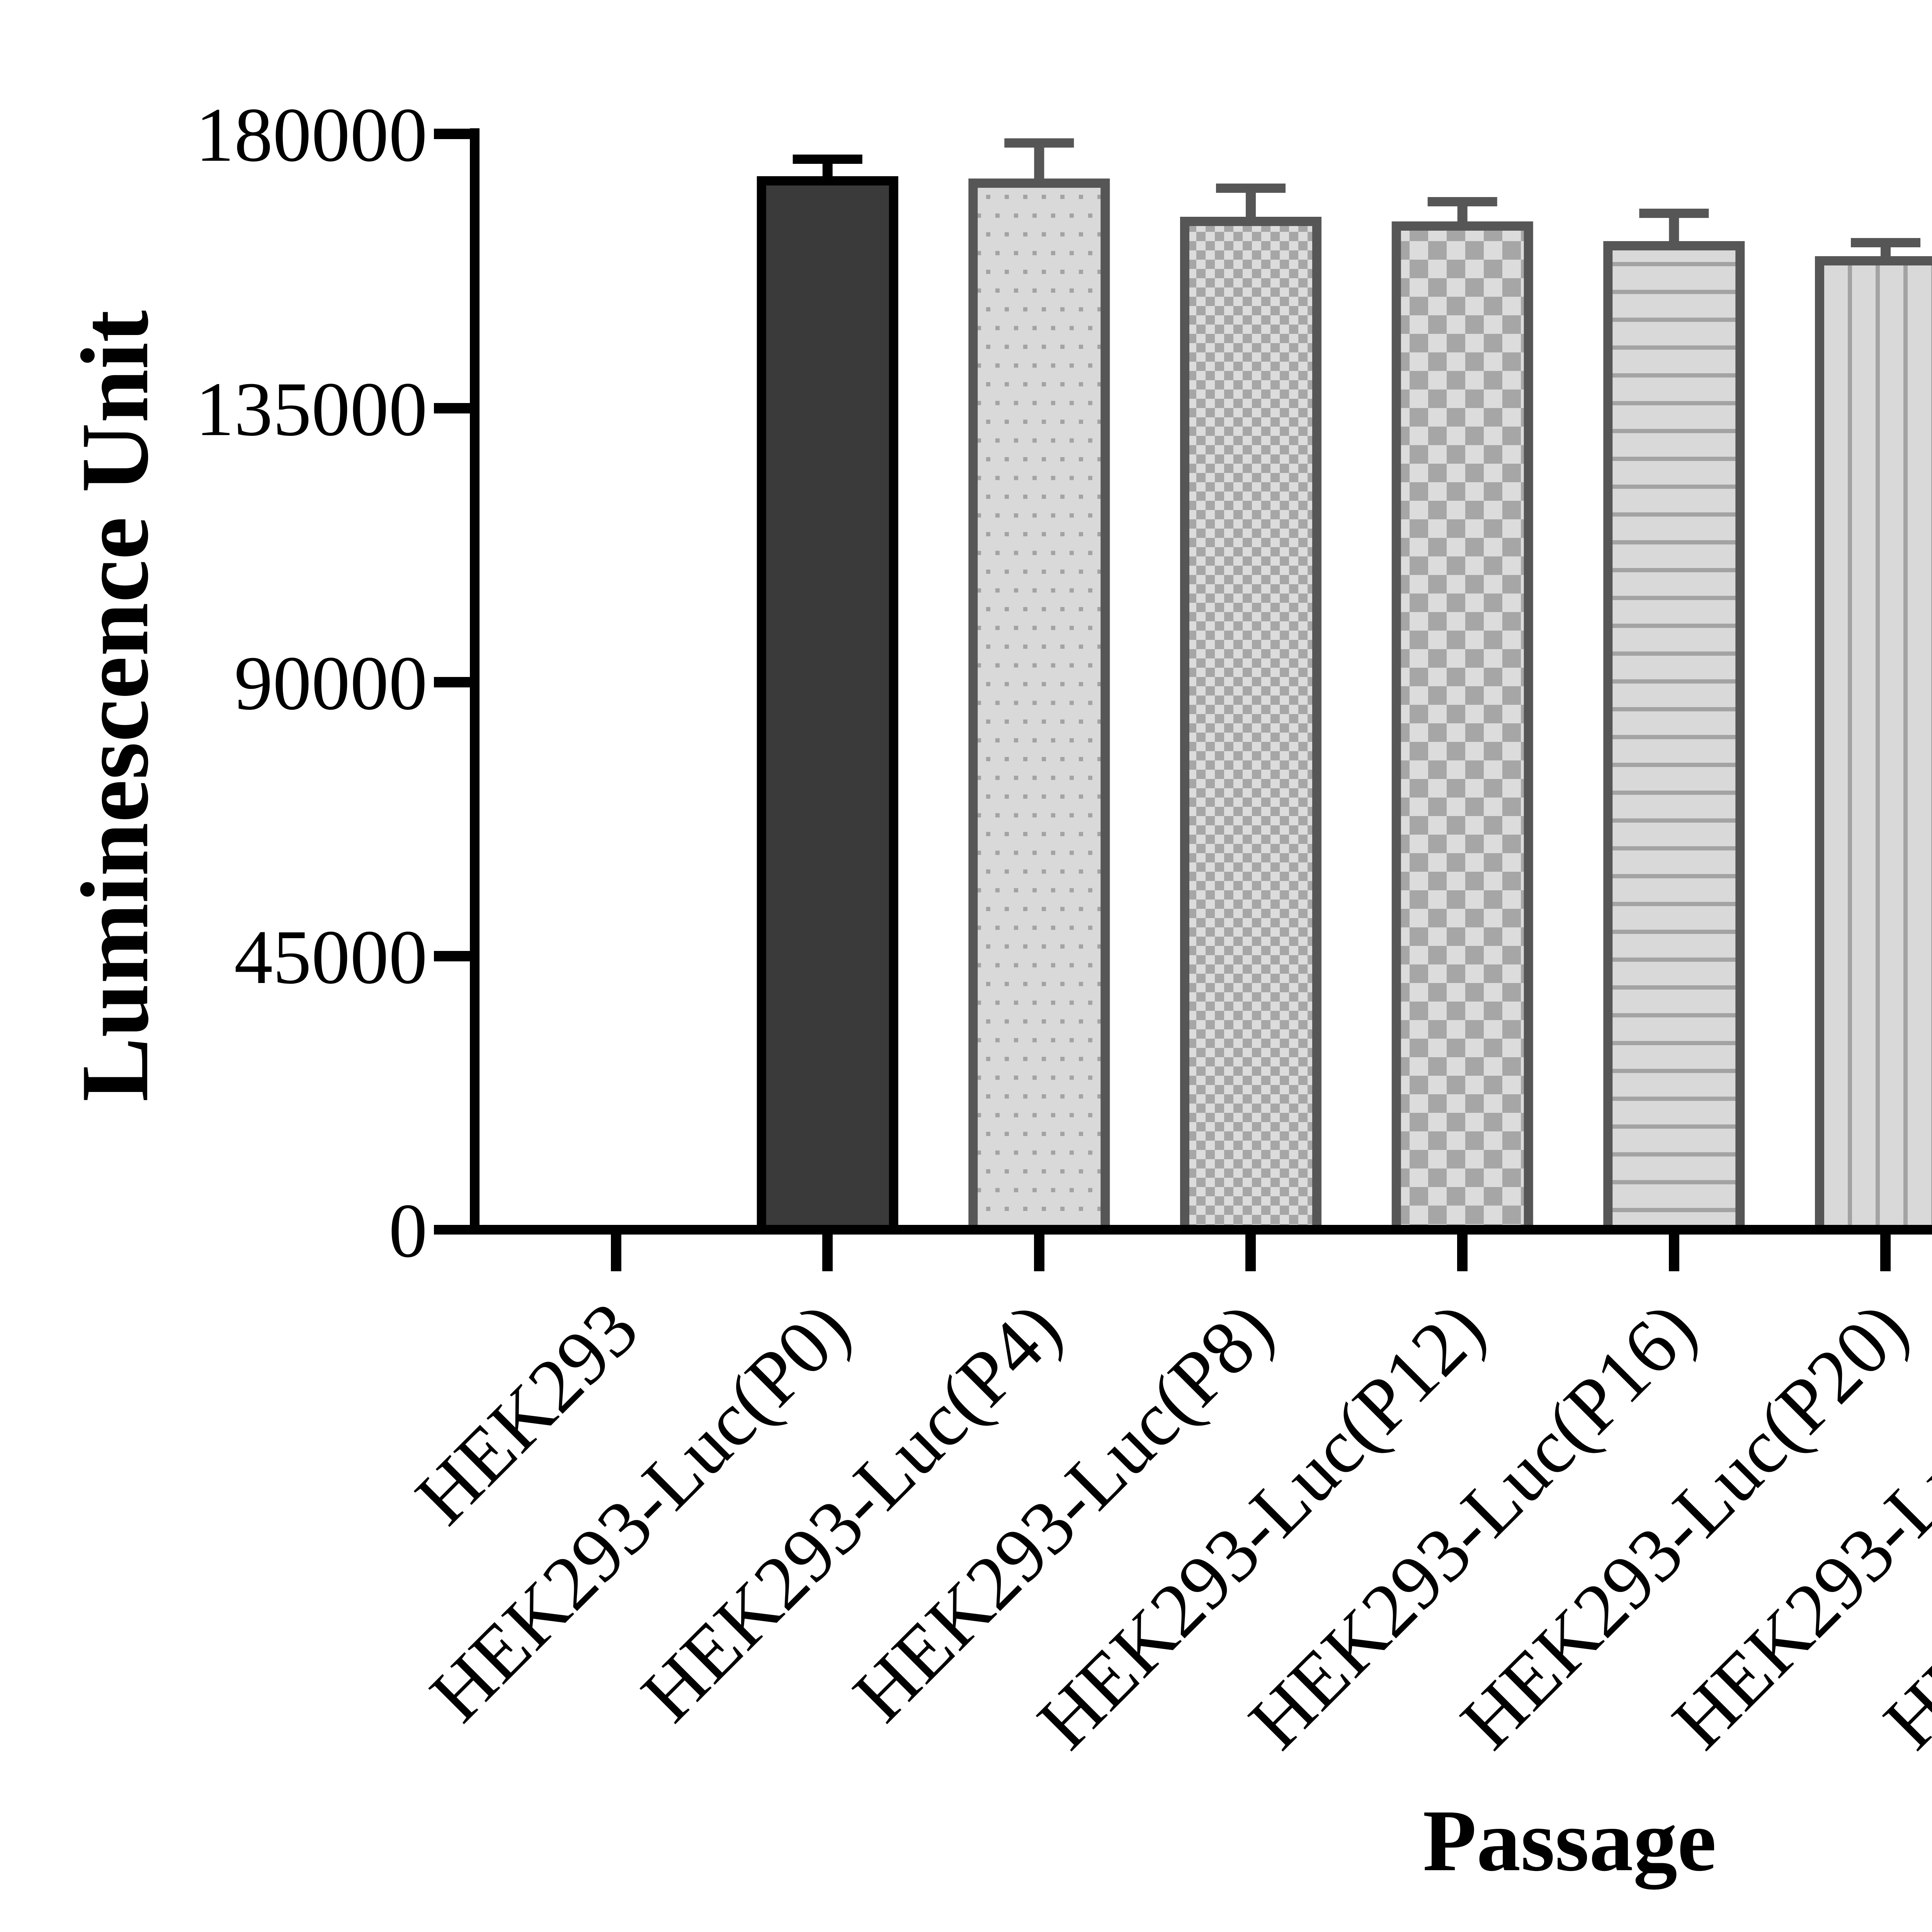  I want to click on svg-text: 0, so click(408, 1231).